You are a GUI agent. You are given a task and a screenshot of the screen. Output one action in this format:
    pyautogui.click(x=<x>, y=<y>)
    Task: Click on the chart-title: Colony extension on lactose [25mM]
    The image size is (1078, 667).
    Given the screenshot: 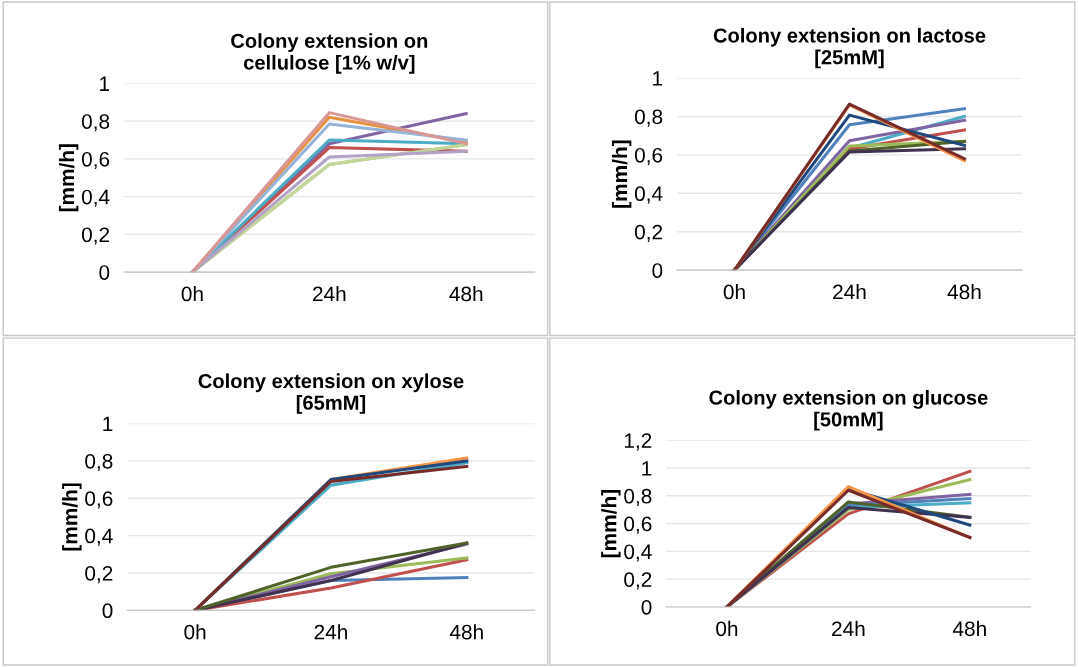 What is the action you would take?
    pyautogui.click(x=849, y=48)
    